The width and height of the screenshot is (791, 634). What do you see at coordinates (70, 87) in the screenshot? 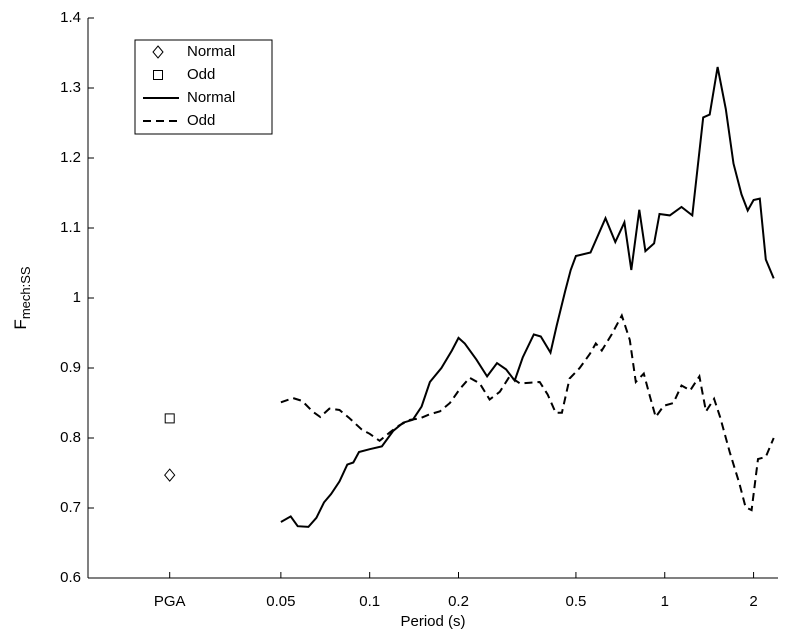
I see `y-tick-label: 1.3` at bounding box center [70, 87].